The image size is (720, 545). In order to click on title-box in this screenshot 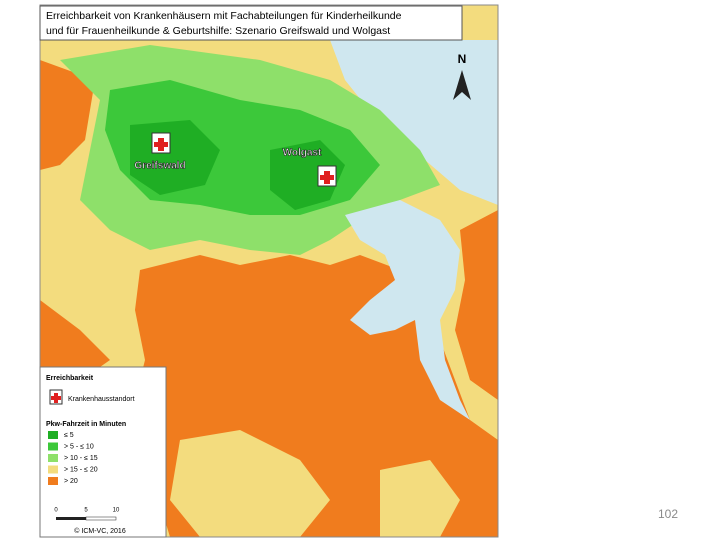, I will do `click(251, 23)`.